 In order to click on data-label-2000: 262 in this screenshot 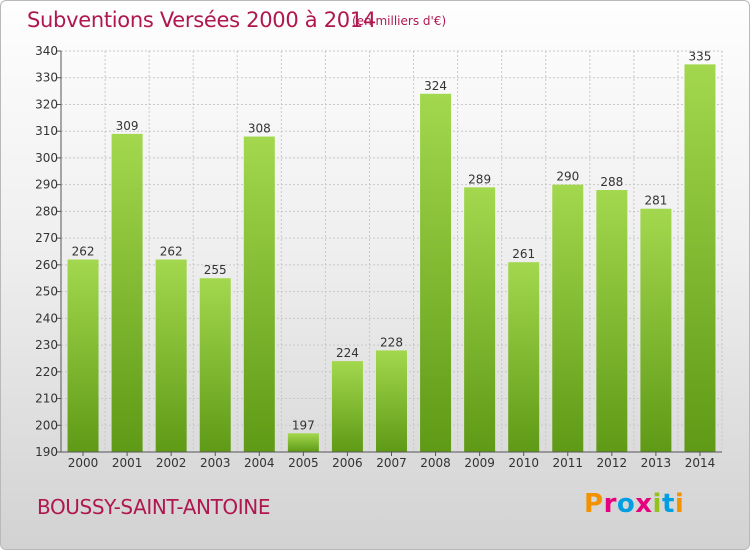, I will do `click(83, 252)`.